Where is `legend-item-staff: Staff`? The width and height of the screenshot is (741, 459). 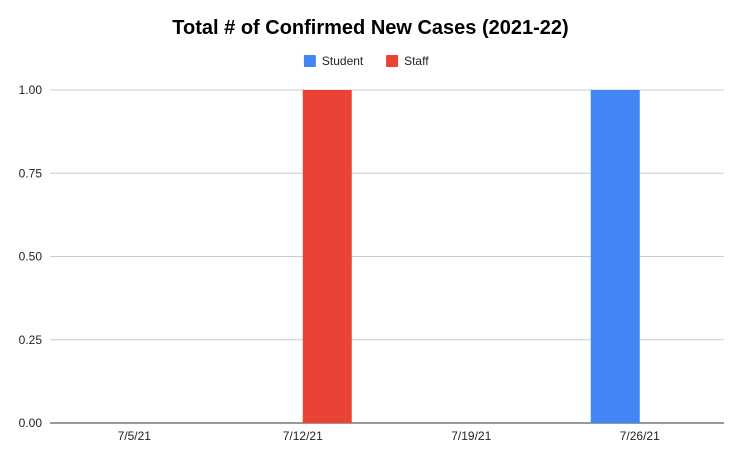 legend-item-staff: Staff is located at coordinates (407, 61).